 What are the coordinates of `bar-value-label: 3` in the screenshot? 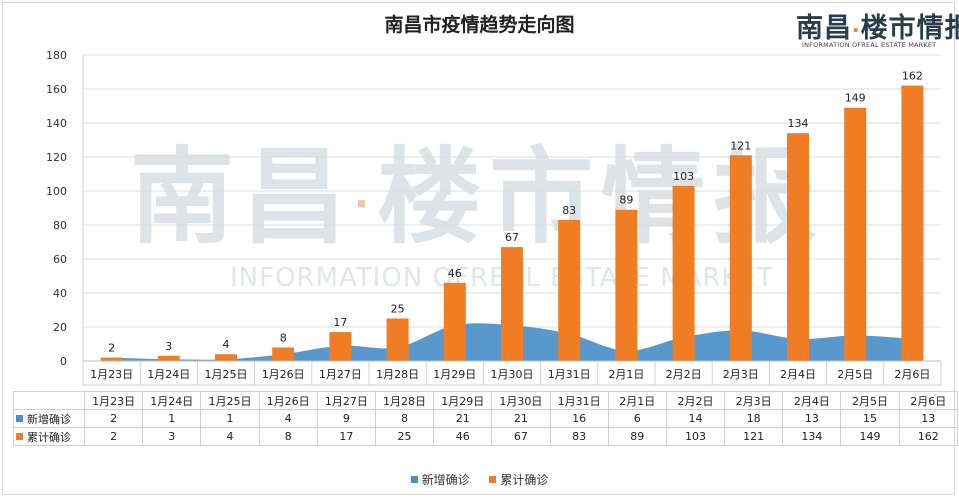 It's located at (168, 346).